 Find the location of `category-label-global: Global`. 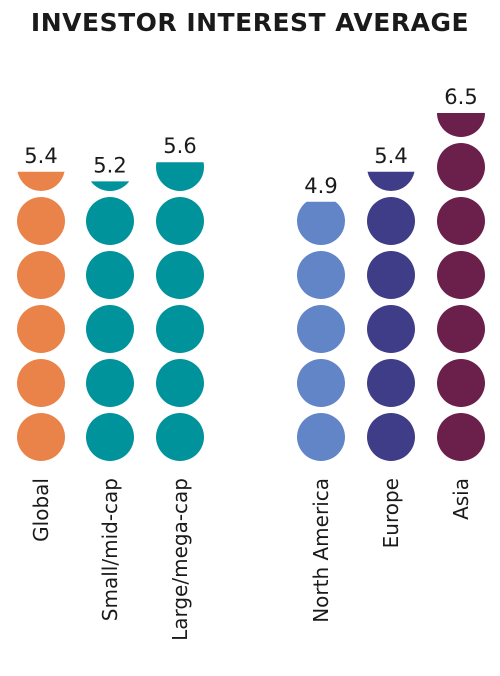

category-label-global: Global is located at coordinates (41, 510).